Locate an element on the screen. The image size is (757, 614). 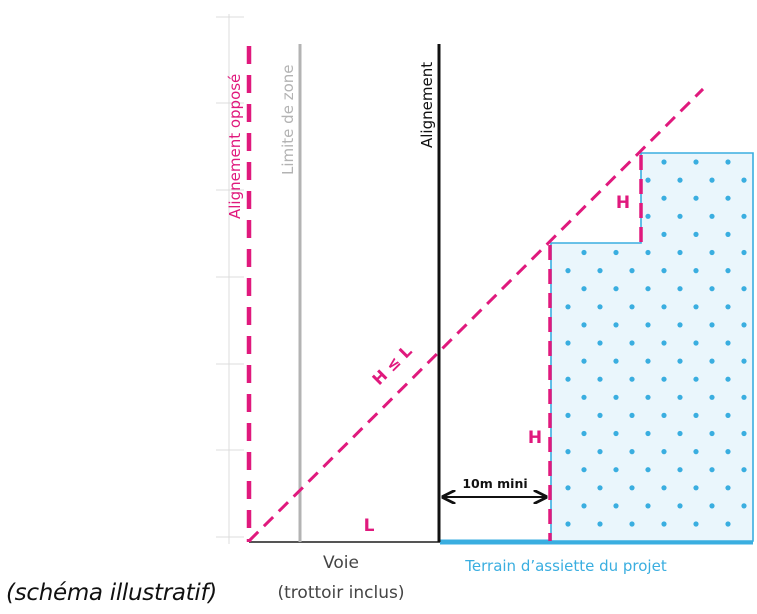
terrain-label: Terrain d’assiette du projet is located at coordinates (565, 566).